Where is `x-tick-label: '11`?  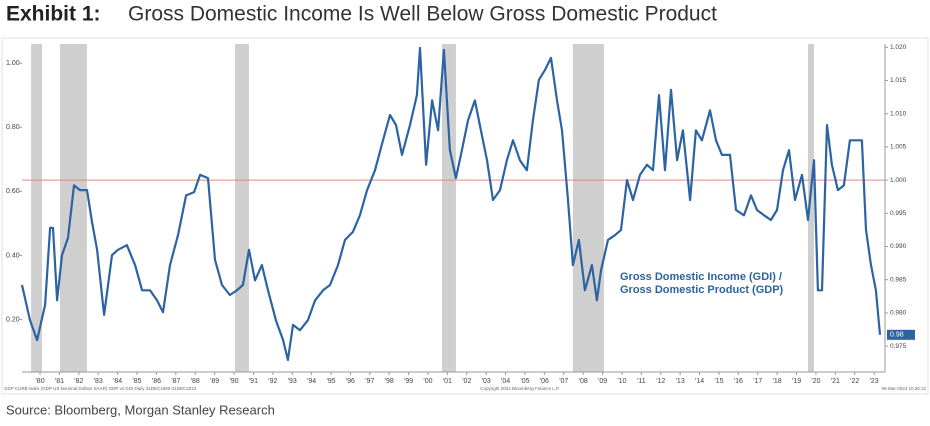 x-tick-label: '11 is located at coordinates (641, 381).